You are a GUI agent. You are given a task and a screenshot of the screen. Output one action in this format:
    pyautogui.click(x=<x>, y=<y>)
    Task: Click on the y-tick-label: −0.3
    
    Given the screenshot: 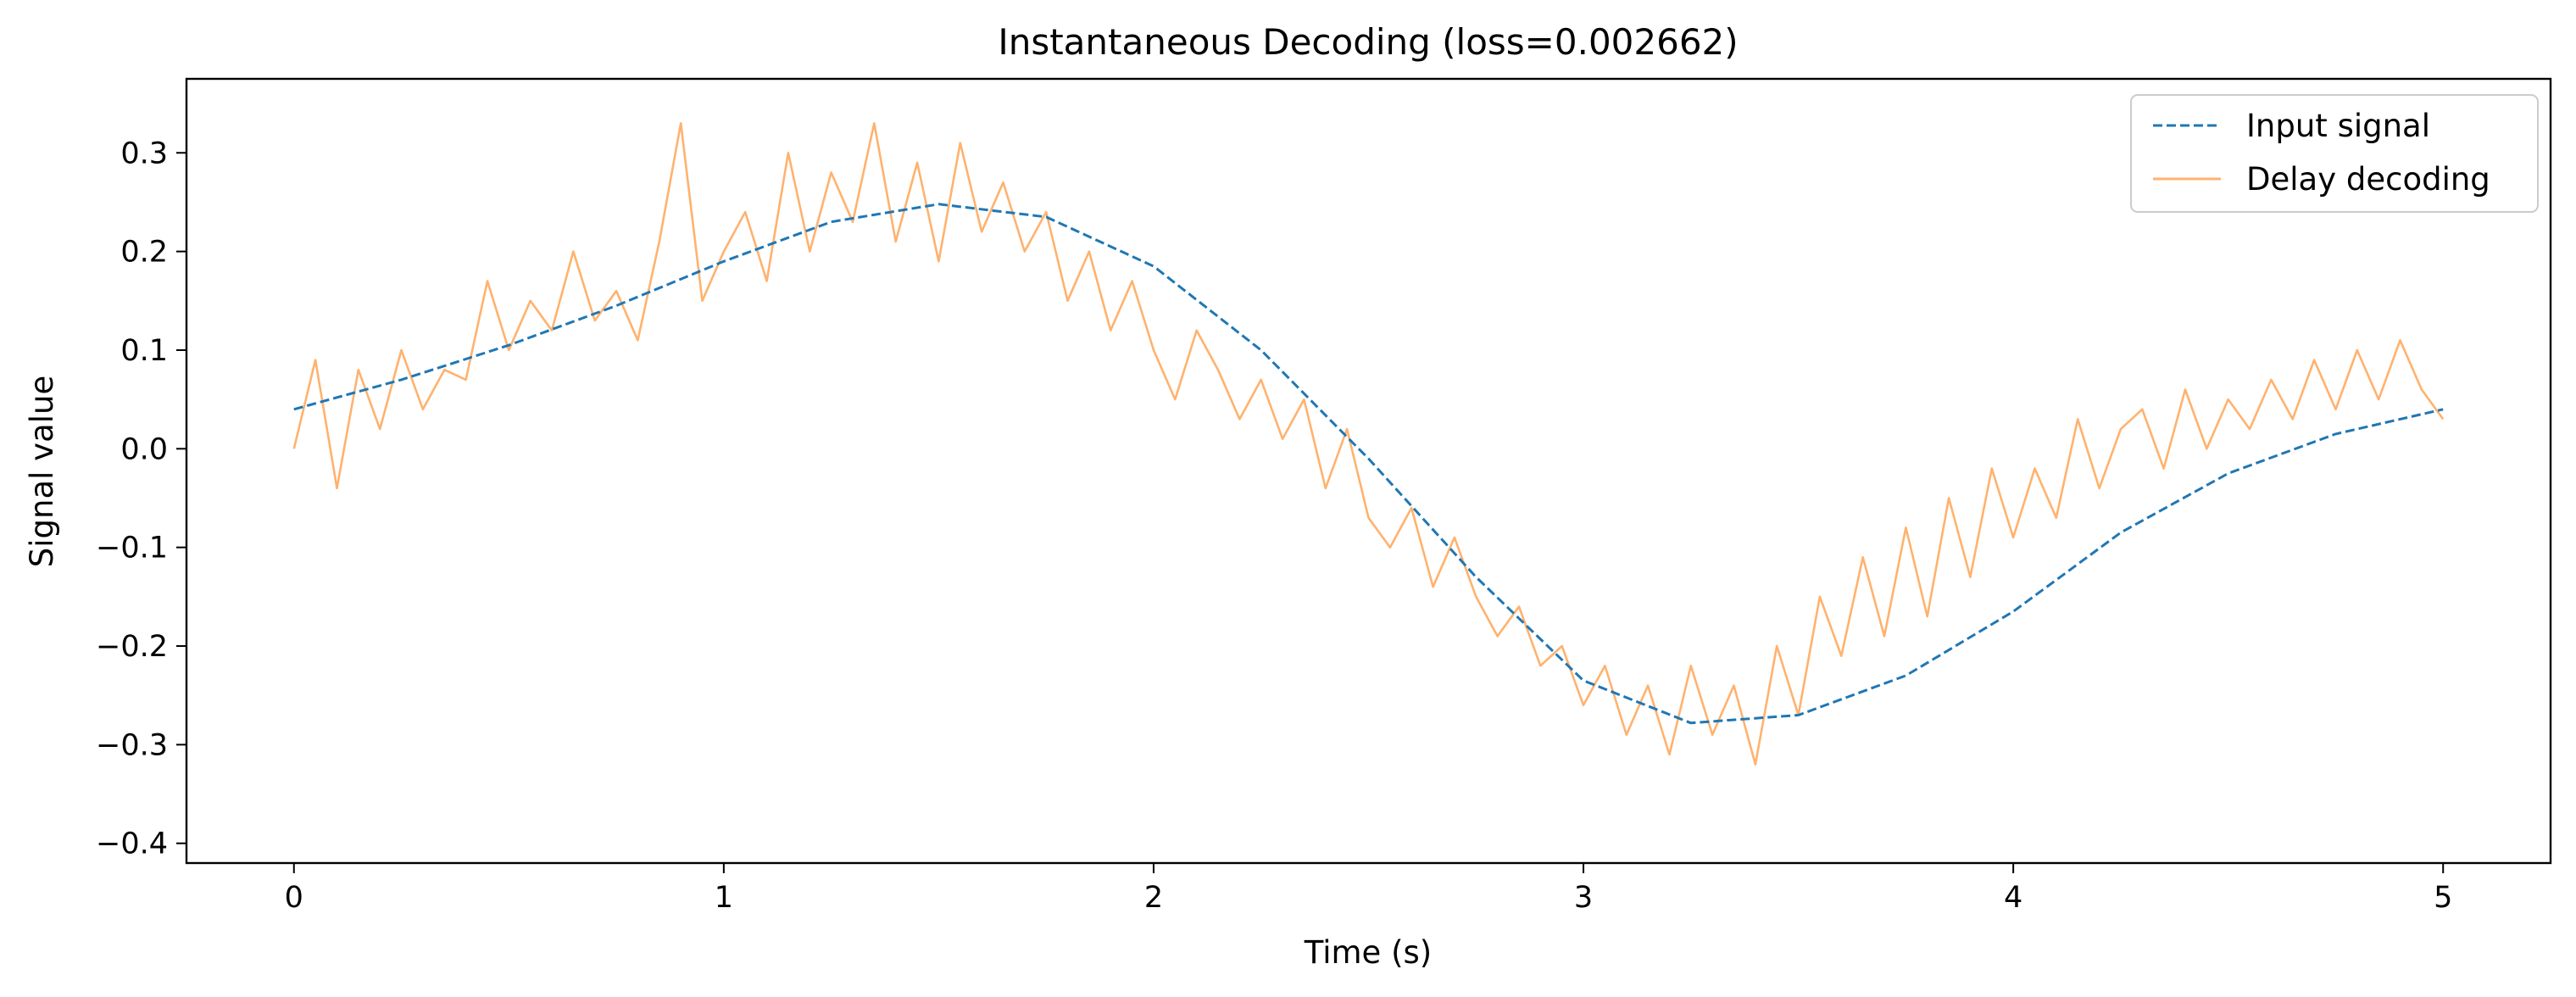 What is the action you would take?
    pyautogui.click(x=132, y=745)
    